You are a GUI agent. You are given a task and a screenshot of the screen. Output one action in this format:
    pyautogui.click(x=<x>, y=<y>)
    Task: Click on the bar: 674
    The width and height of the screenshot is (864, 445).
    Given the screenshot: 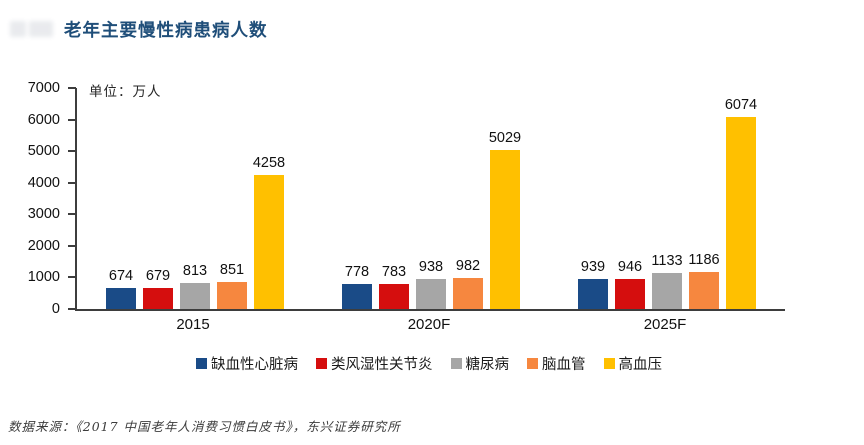 What is the action you would take?
    pyautogui.click(x=121, y=288)
    